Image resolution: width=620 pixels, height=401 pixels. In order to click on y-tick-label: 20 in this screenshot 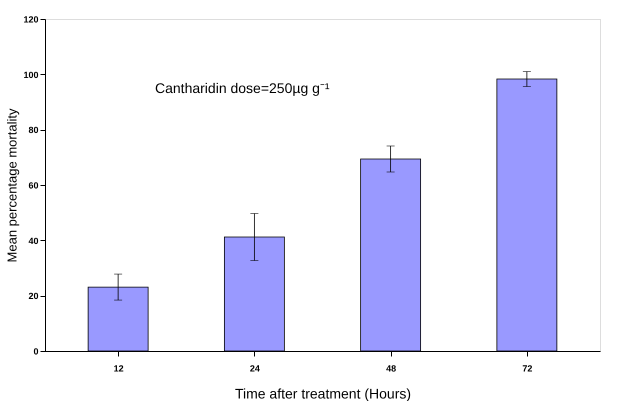, I will do `click(33, 296)`.